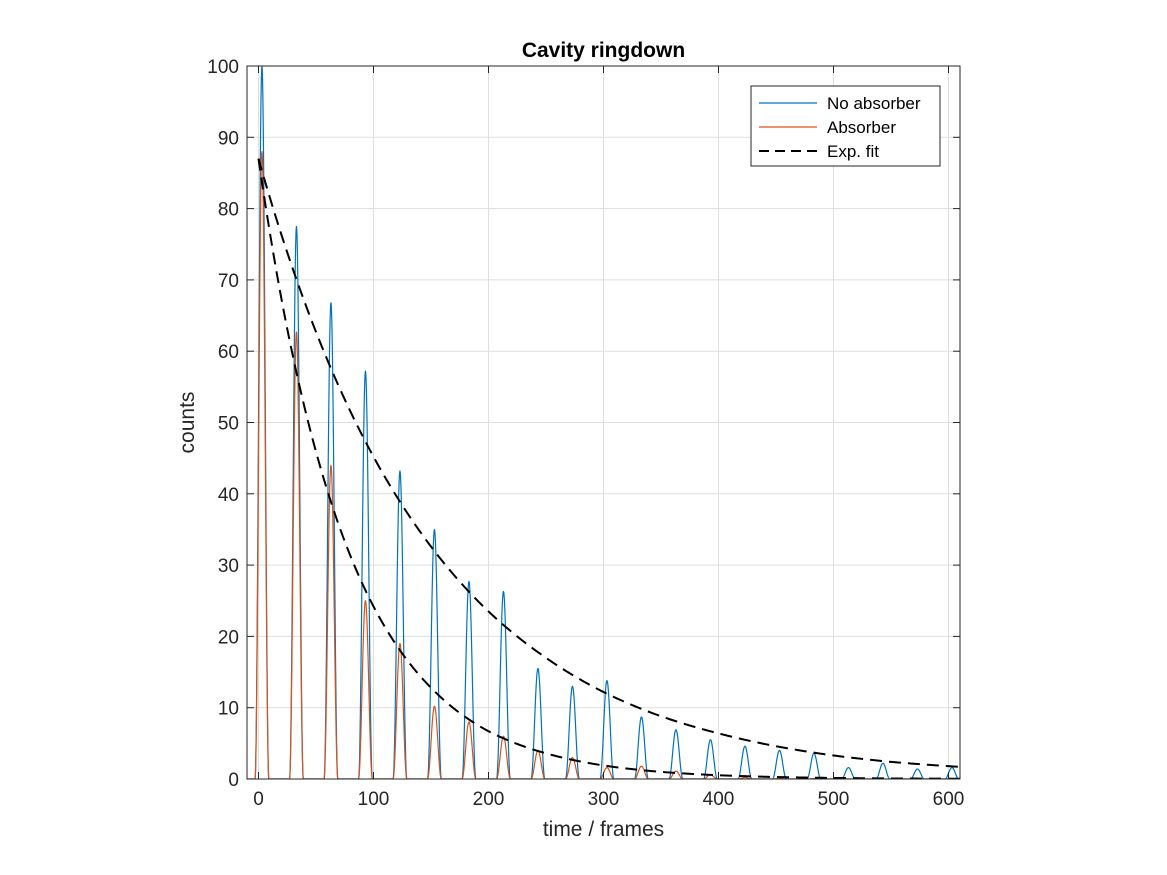 The image size is (1167, 875). Describe the element at coordinates (228, 637) in the screenshot. I see `y-tick-label: 20` at that location.